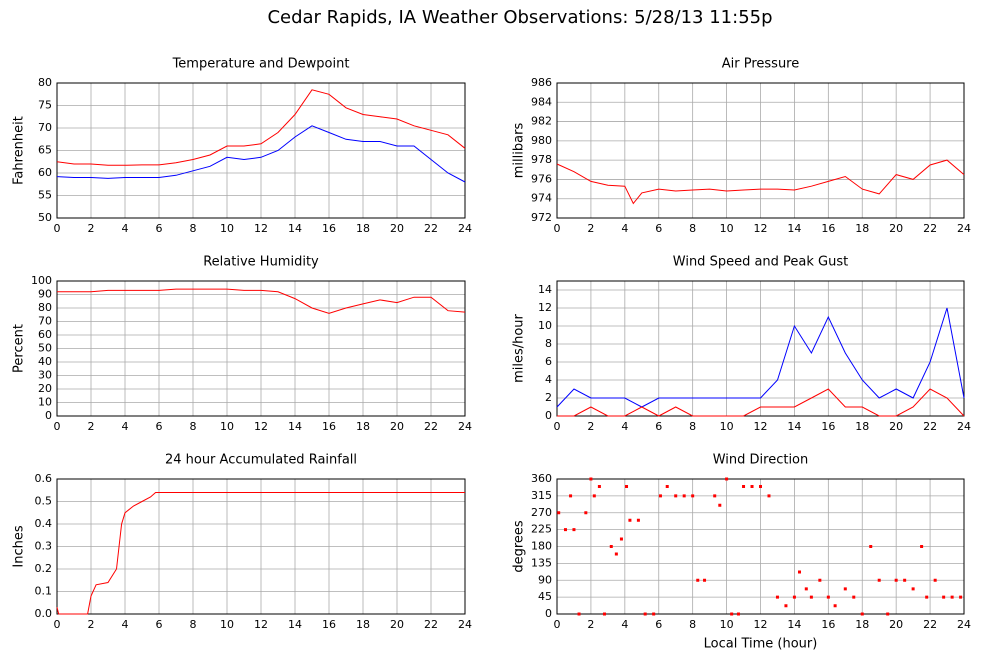  Describe the element at coordinates (545, 596) in the screenshot. I see `y-tick-label: 45` at that location.